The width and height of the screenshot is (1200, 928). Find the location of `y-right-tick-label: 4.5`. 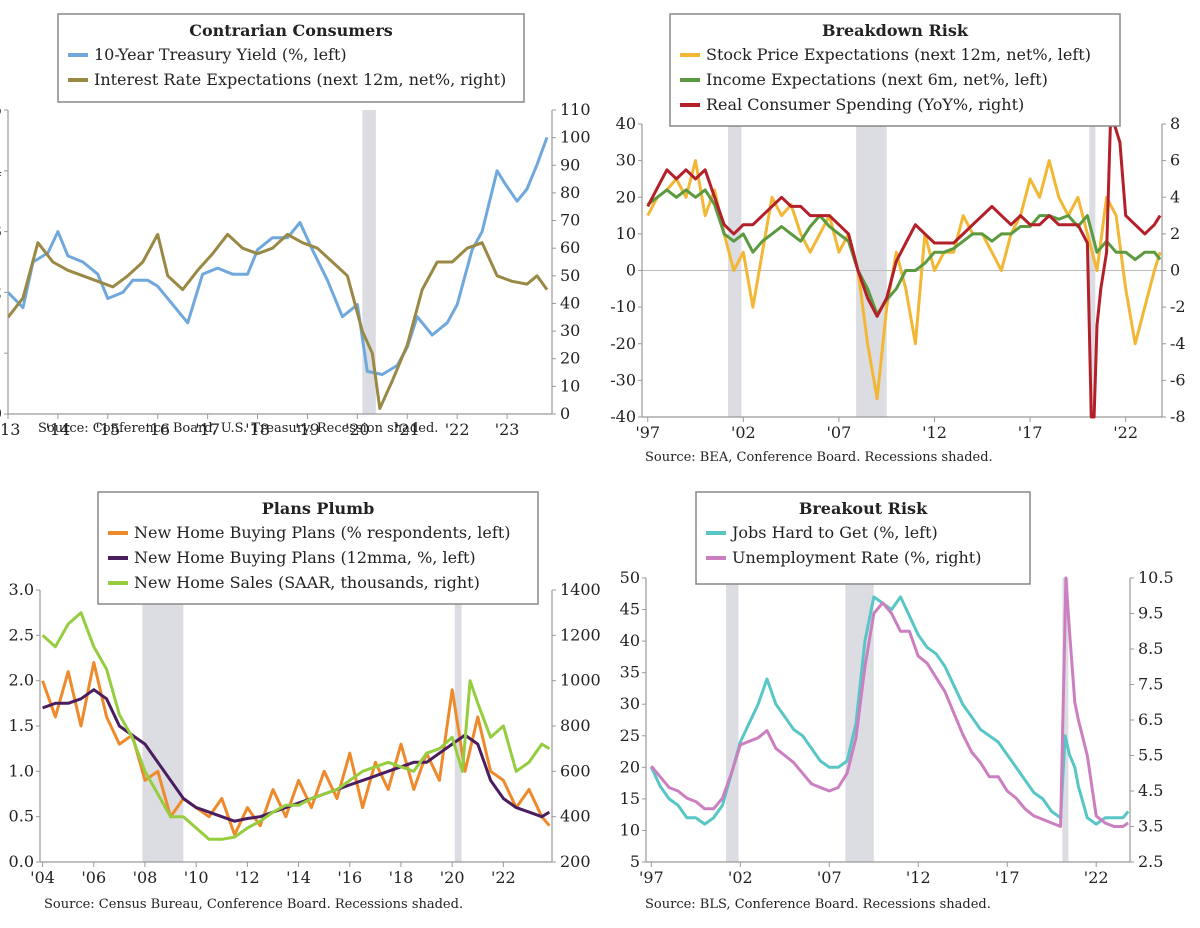

y-right-tick-label: 4.5 is located at coordinates (1150, 790).